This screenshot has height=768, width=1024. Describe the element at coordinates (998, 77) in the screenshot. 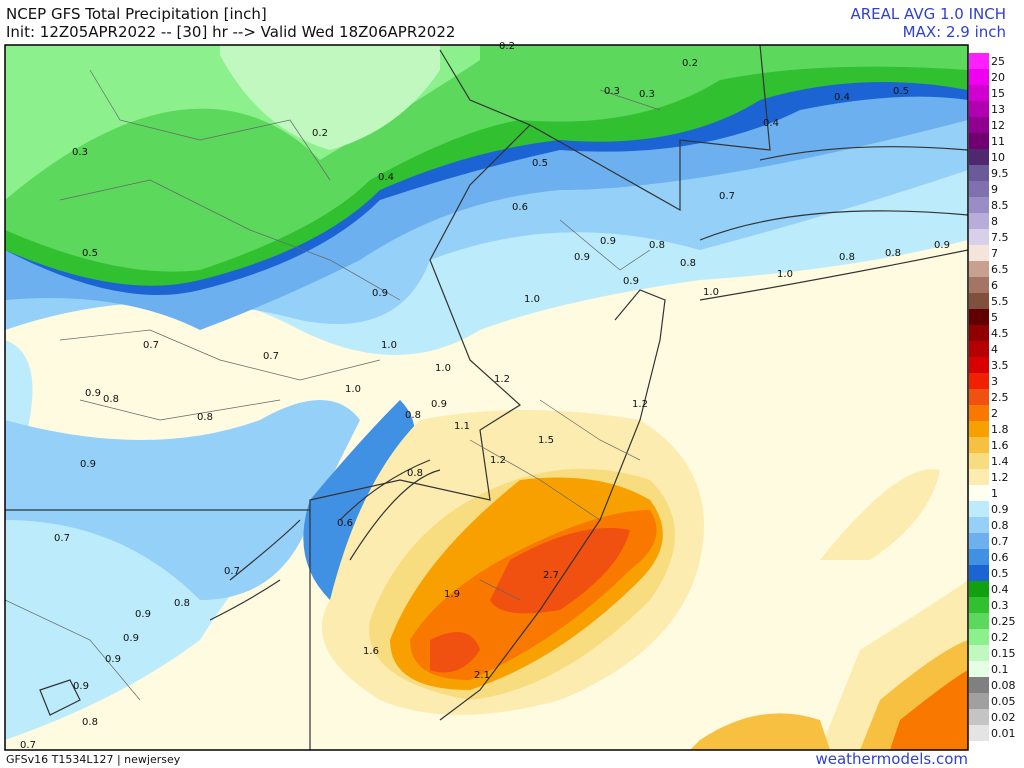

I see `colorbar-label: 20` at that location.